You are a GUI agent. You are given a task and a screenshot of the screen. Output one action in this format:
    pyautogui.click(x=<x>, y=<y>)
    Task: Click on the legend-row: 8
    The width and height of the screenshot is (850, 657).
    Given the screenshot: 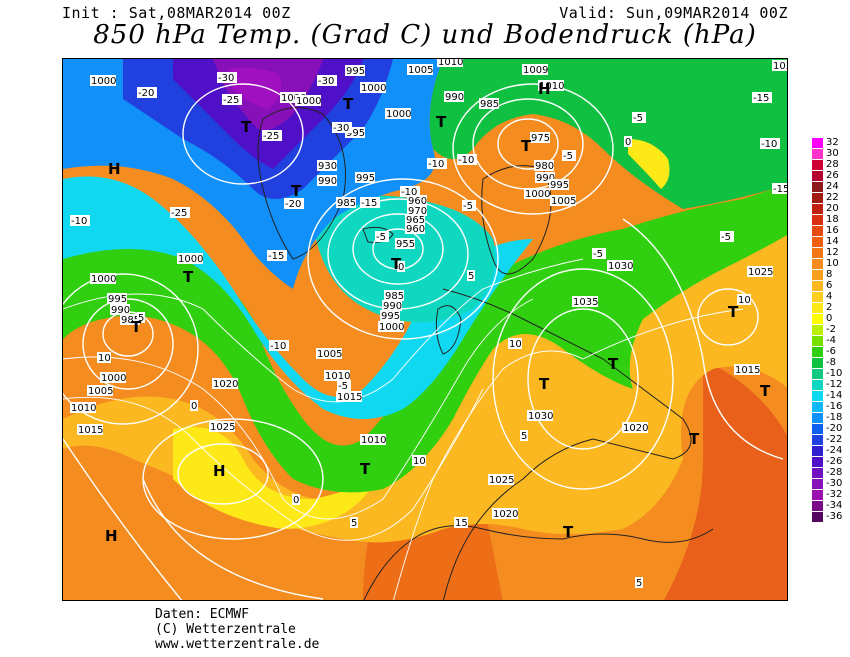 What is the action you would take?
    pyautogui.click(x=831, y=274)
    